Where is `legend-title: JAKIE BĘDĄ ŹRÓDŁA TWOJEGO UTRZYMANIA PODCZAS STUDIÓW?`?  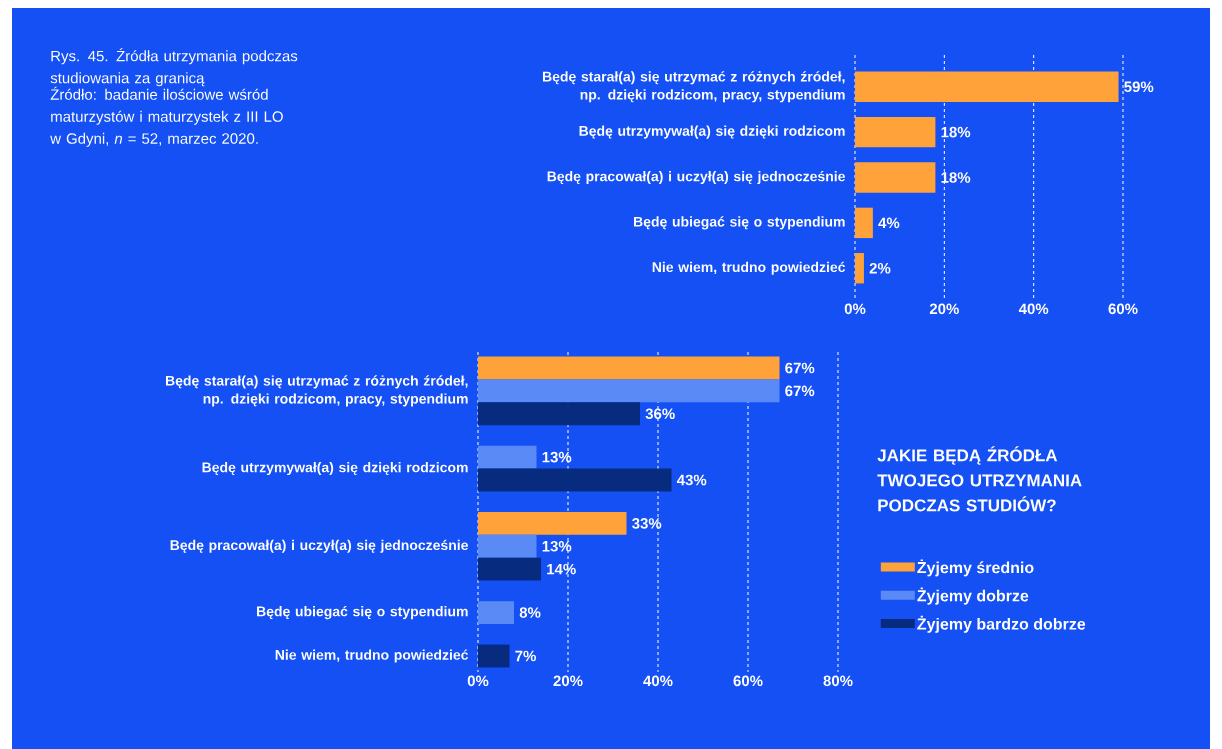 legend-title: JAKIE BĘDĄ ŹRÓDŁA TWOJEGO UTRZYMANIA PODCZAS STUDIÓW? is located at coordinates (979, 479).